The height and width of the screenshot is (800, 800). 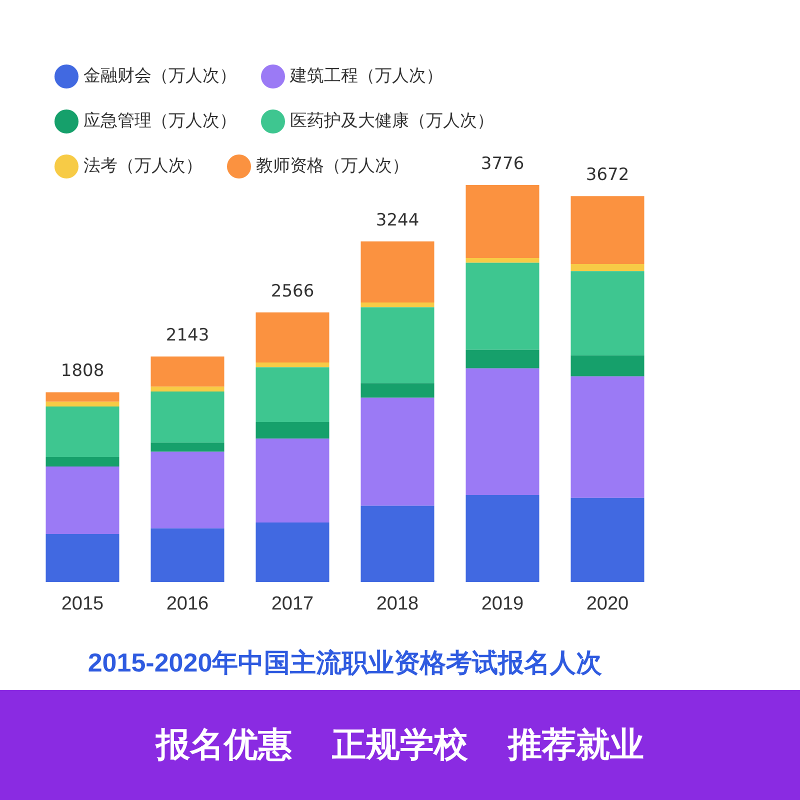 What do you see at coordinates (346, 663) in the screenshot?
I see `text: 2015-2020年中国主流职业资格考试报名人次` at bounding box center [346, 663].